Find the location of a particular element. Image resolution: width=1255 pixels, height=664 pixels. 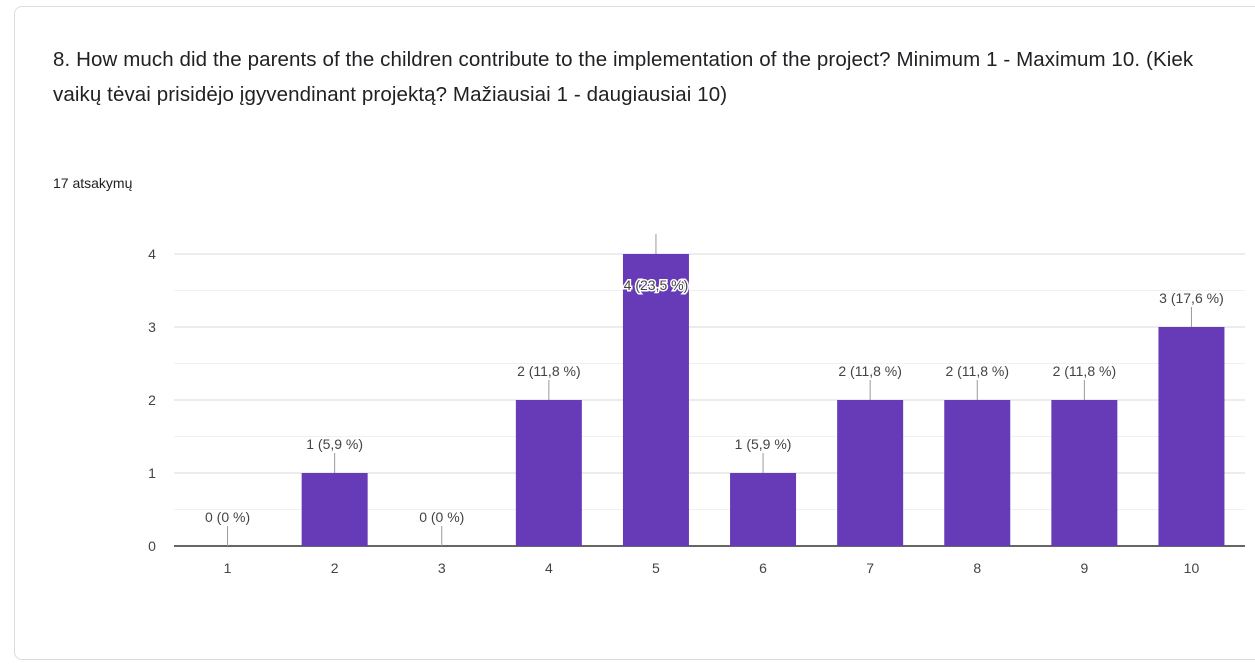

x-tick-label: 9 is located at coordinates (1084, 568).